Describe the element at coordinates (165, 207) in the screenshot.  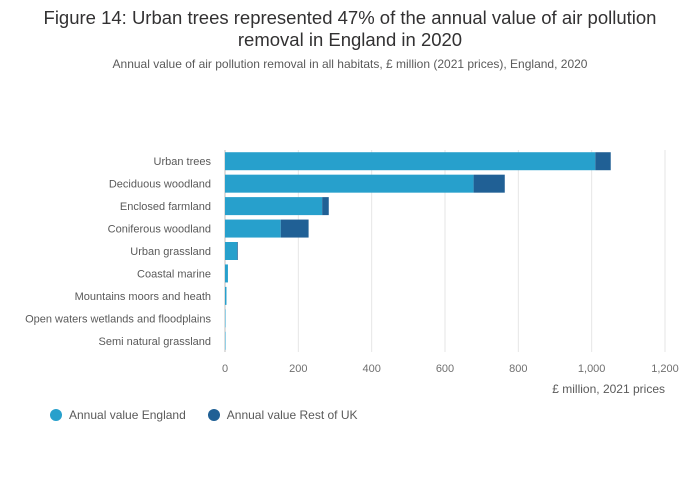
I see `y-tick-label: Enclosed farmland` at that location.